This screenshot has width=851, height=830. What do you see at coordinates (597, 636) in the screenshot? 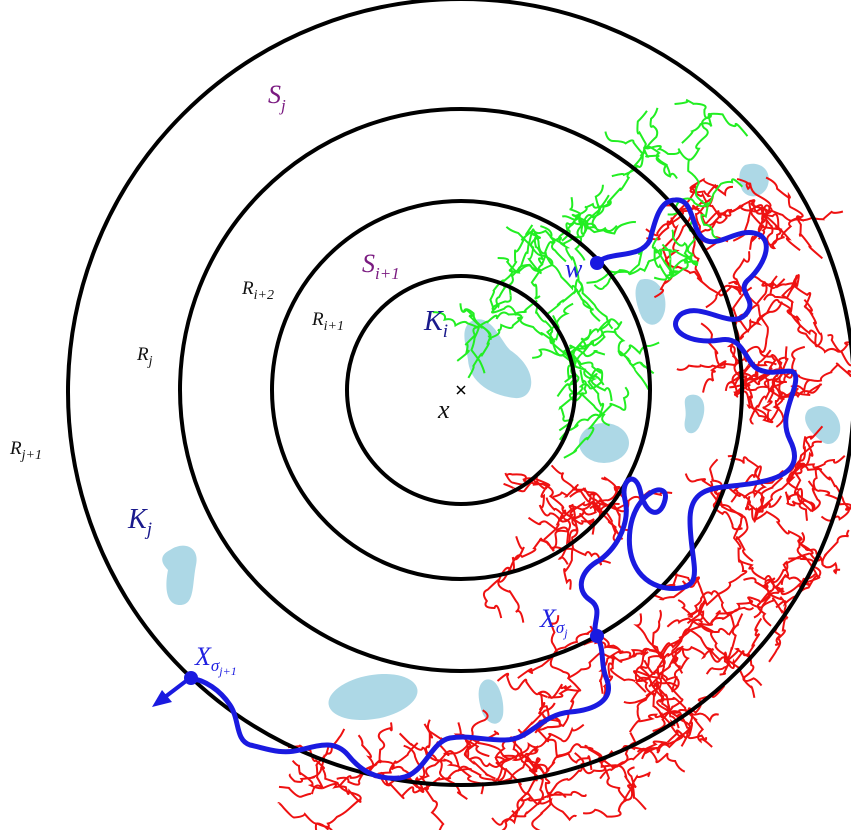
I see `point-x-sigma-j` at bounding box center [597, 636].